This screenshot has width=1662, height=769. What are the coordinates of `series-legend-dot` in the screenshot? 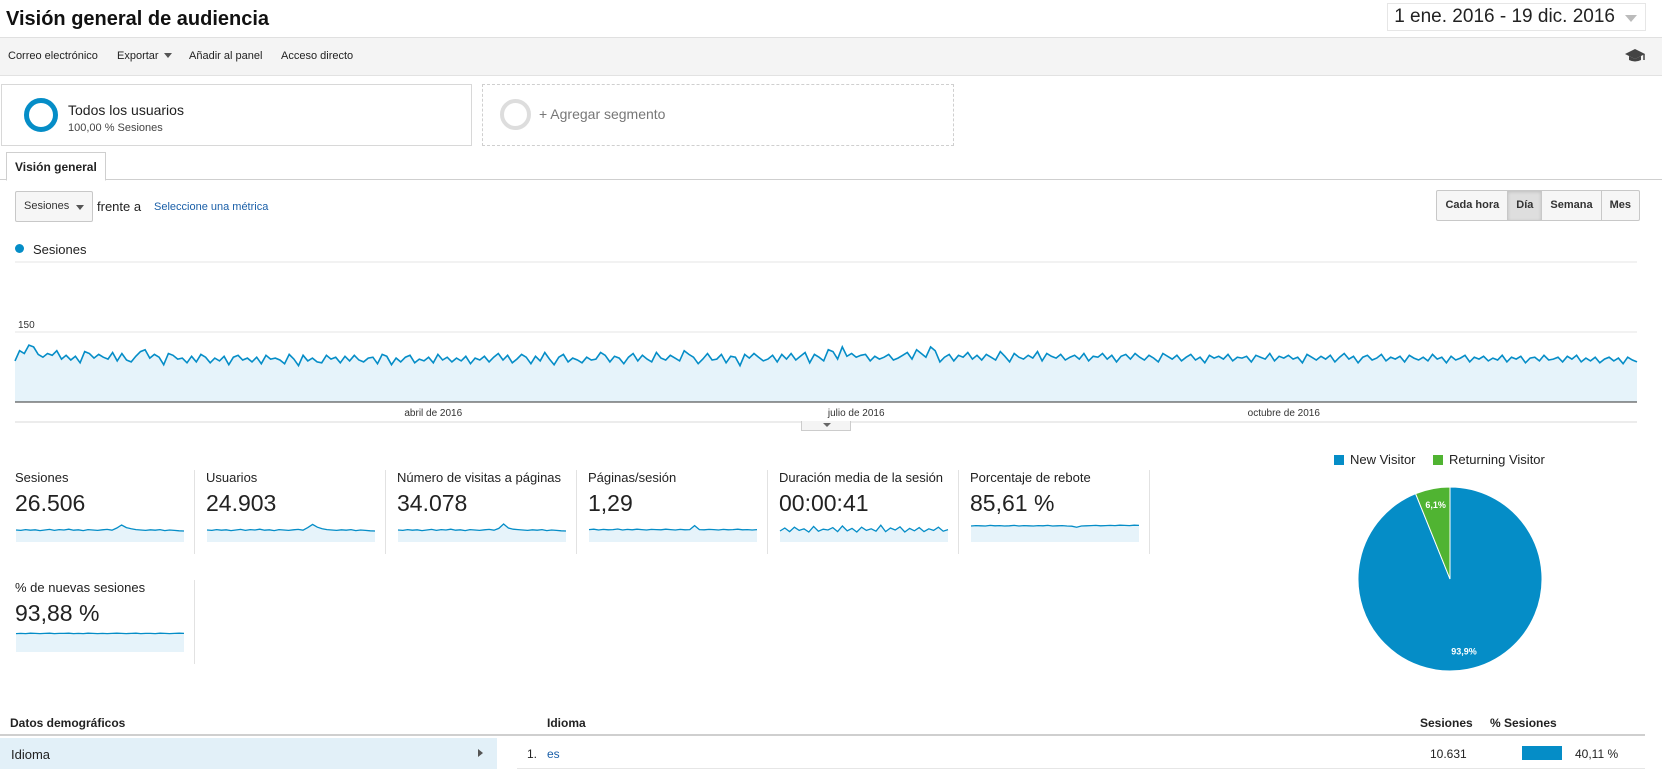 It's located at (19, 248).